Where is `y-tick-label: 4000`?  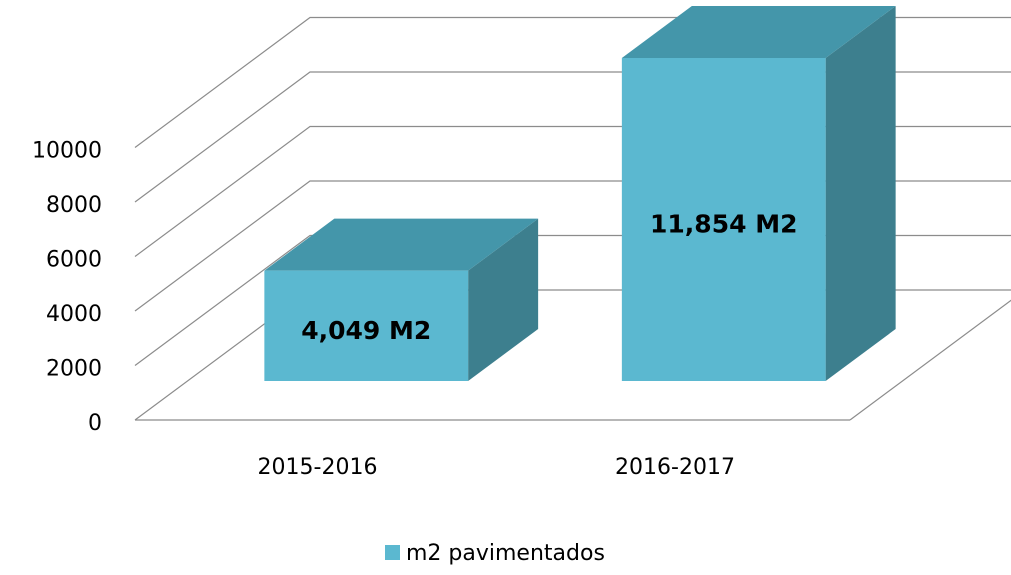 y-tick-label: 4000 is located at coordinates (74, 314).